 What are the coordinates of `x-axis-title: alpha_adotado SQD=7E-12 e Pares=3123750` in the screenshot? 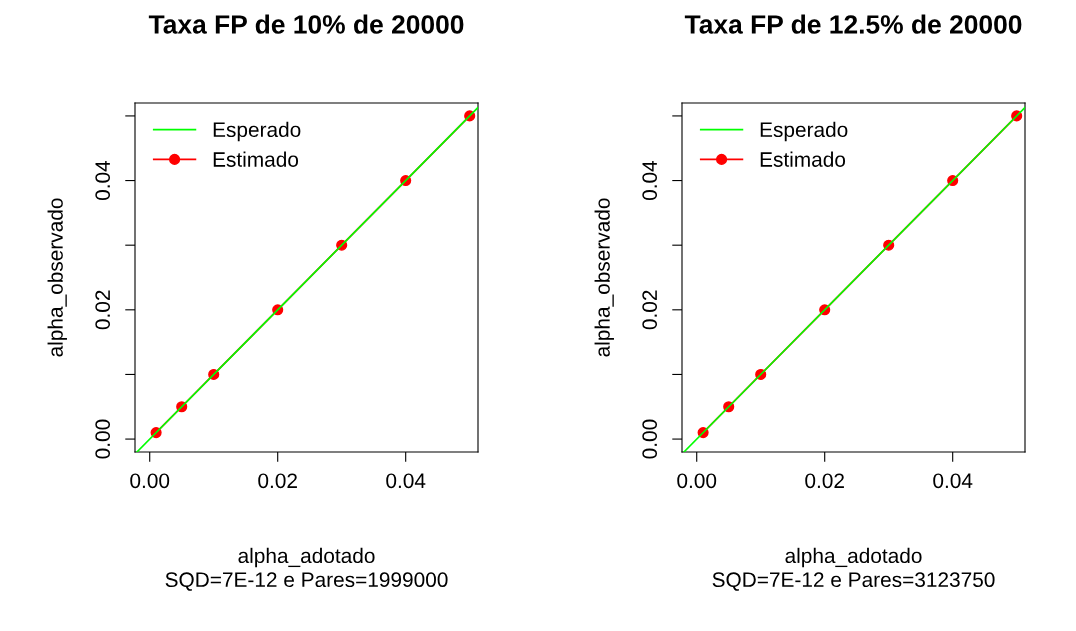 It's located at (853, 569).